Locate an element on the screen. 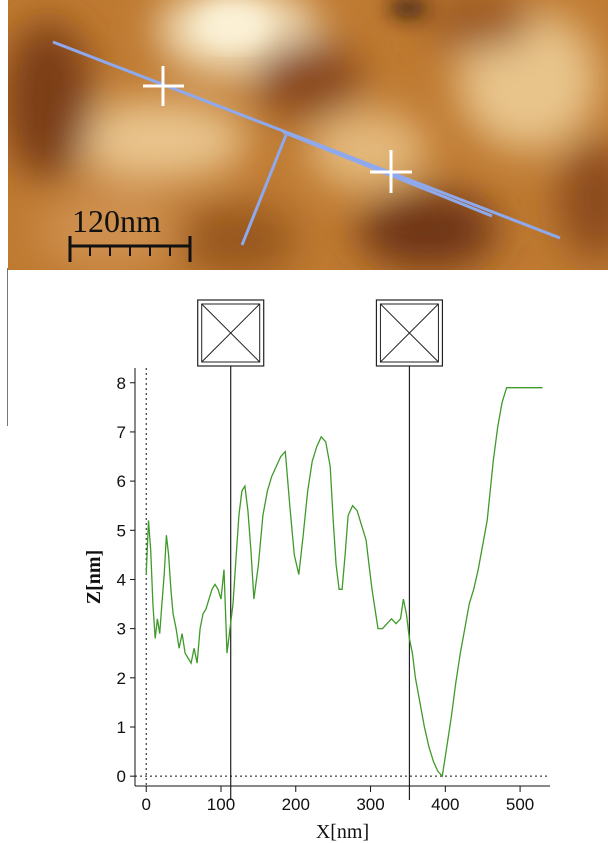 The width and height of the screenshot is (608, 843). y-tick-label: 2 is located at coordinates (121, 678).